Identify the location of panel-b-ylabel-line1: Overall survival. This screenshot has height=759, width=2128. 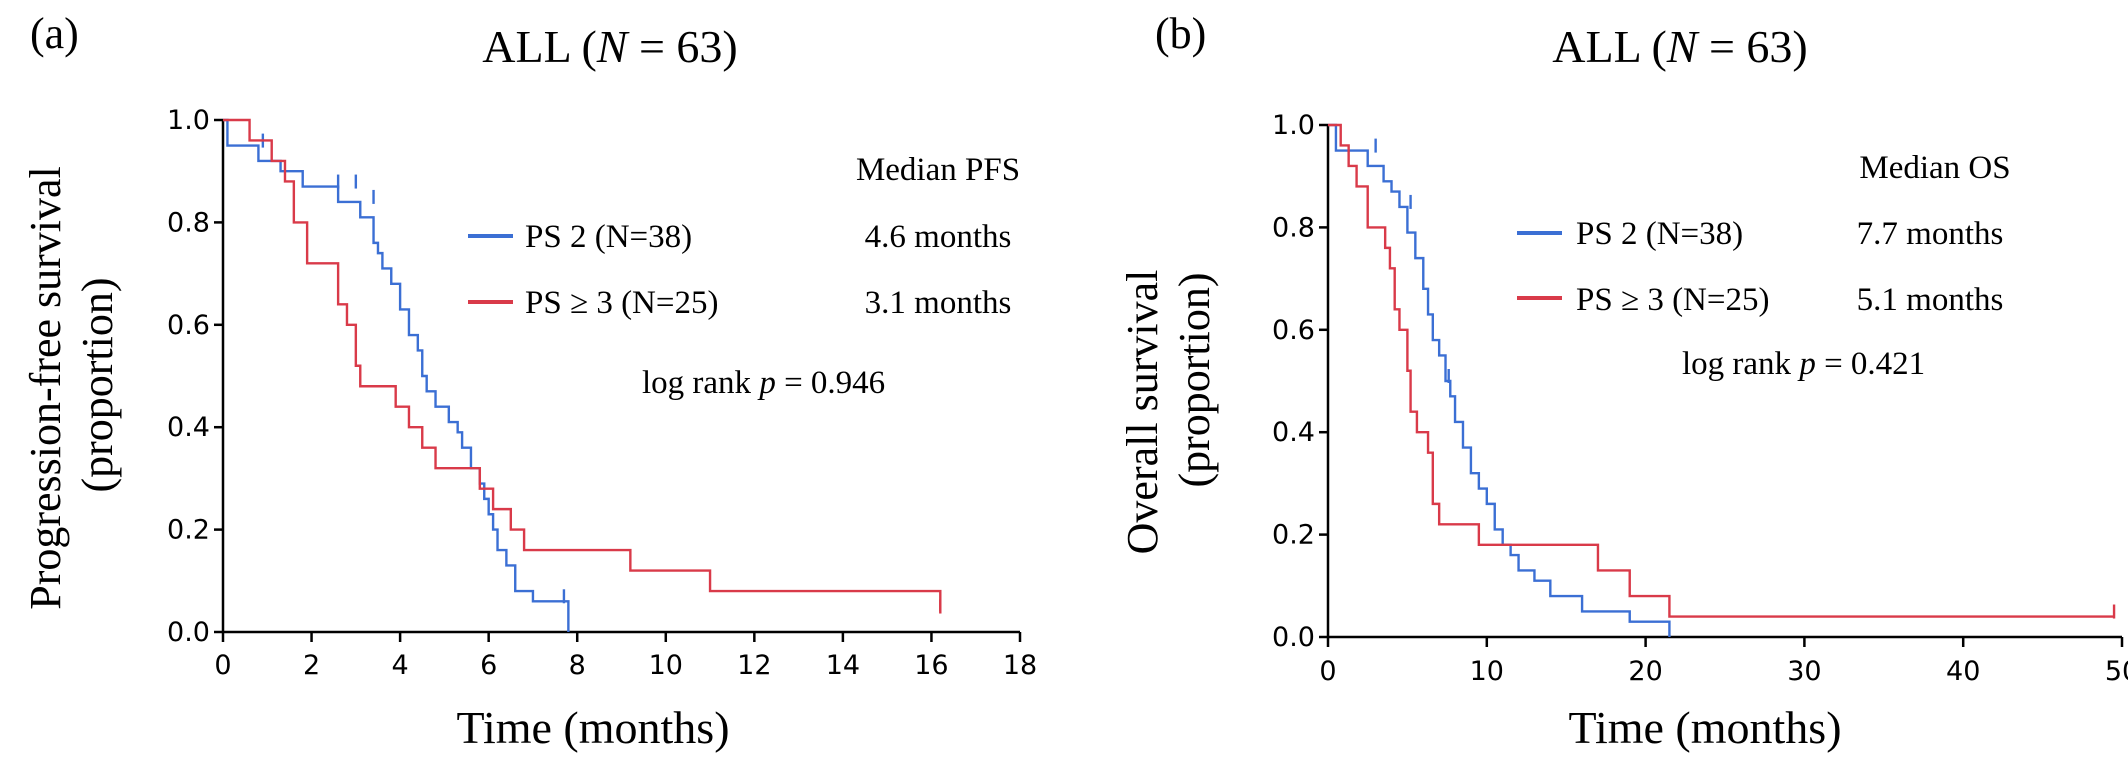
(1142, 412).